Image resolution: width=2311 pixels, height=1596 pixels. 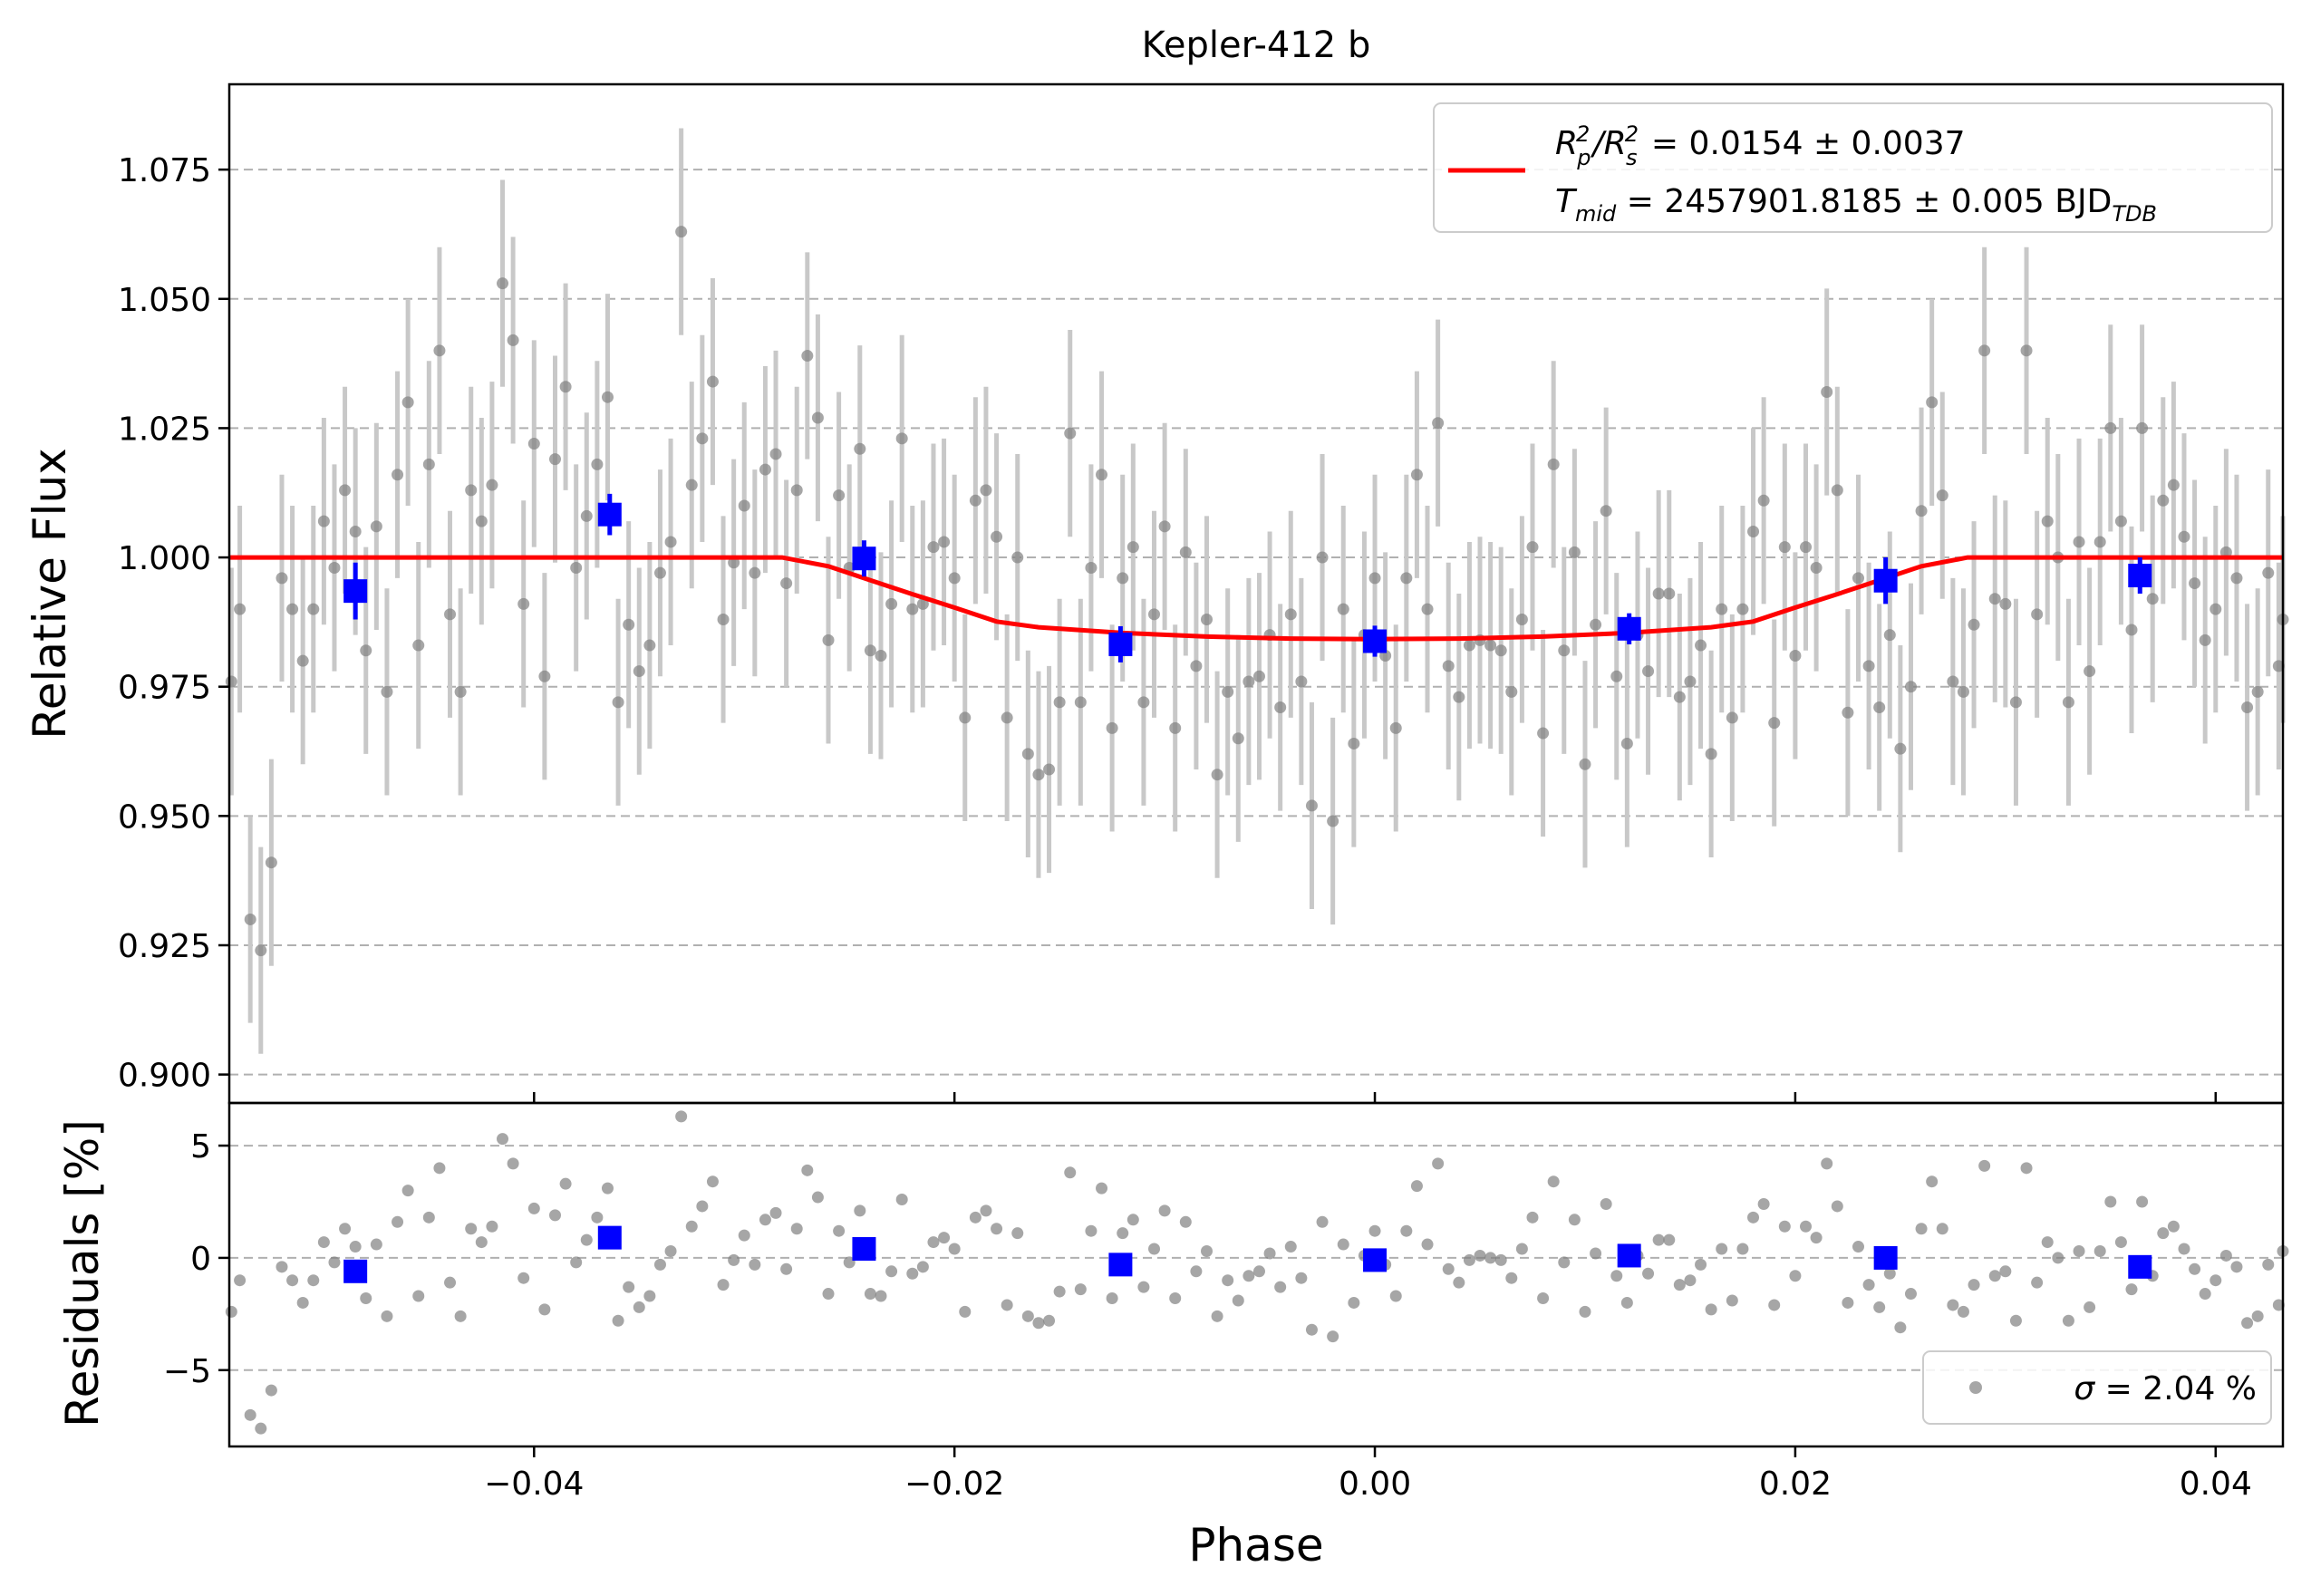 I want to click on residual-binned-point, so click(x=864, y=1249).